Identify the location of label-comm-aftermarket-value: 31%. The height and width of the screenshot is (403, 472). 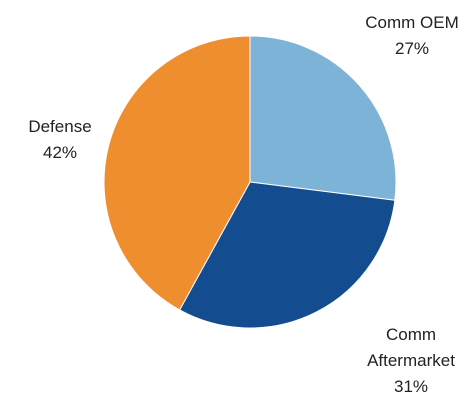
(411, 386).